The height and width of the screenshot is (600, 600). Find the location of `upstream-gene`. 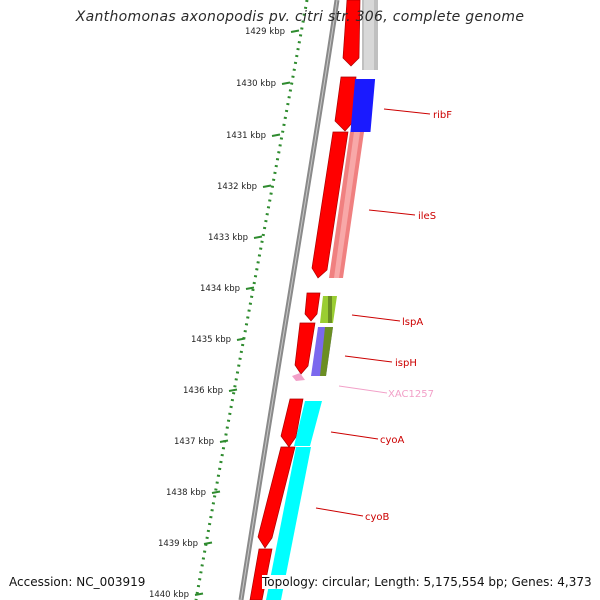

upstream-gene is located at coordinates (360, 35).